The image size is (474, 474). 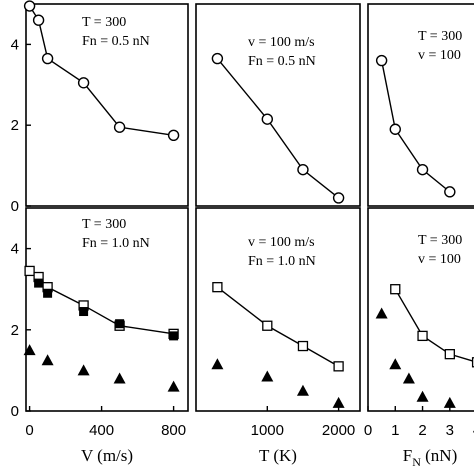 I want to click on x-tick-label: 2000, so click(x=338, y=430).